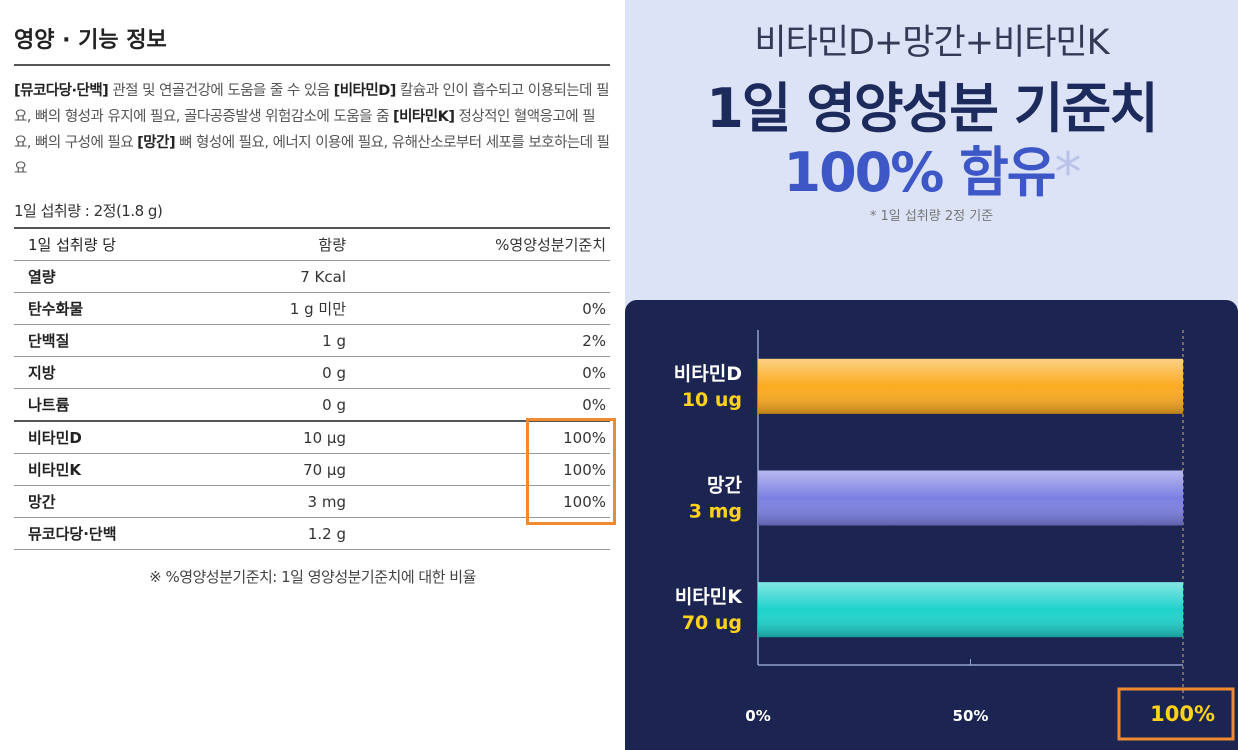 This screenshot has height=750, width=1238. Describe the element at coordinates (312, 341) in the screenshot. I see `table-row: 단백질 1 g 2%` at that location.